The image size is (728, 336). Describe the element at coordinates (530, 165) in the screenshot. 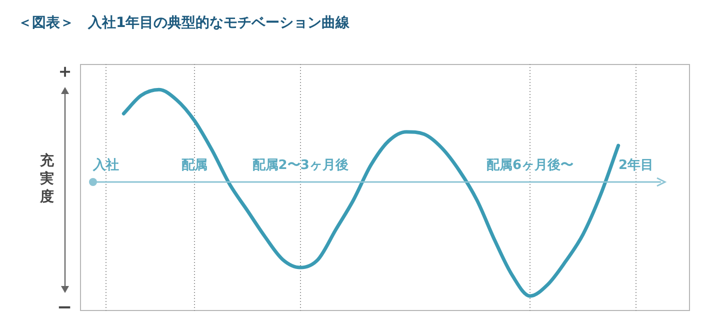

I see `x-tick-label: 配属6ヶ月後〜` at that location.